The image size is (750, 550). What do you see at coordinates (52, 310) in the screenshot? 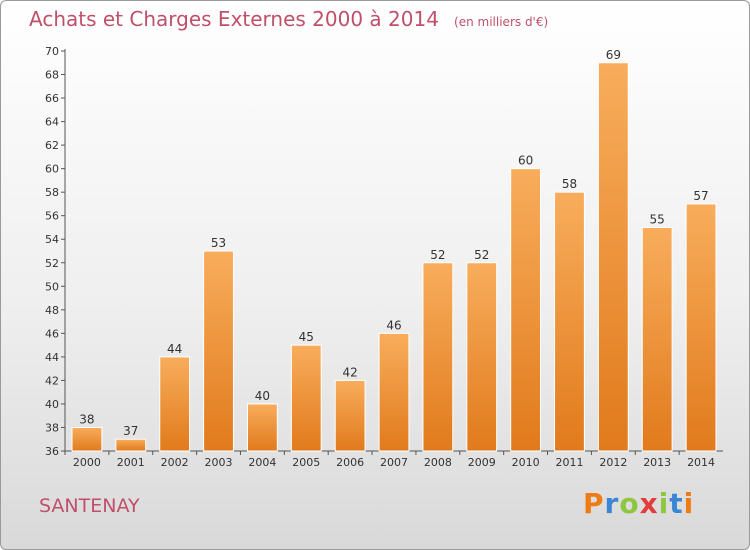
I see `y-tick-label: 48` at bounding box center [52, 310].